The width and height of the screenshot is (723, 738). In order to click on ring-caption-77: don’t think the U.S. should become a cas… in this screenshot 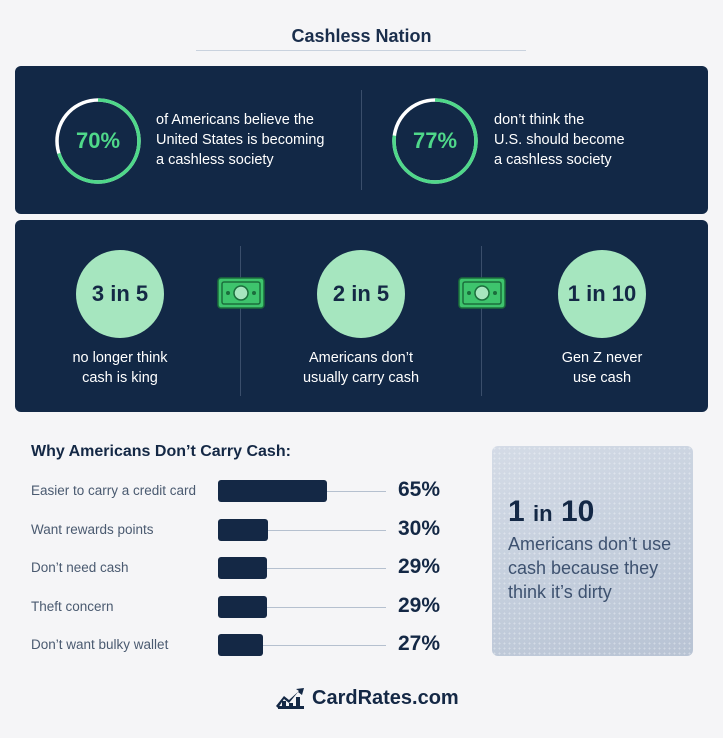, I will do `click(594, 140)`.